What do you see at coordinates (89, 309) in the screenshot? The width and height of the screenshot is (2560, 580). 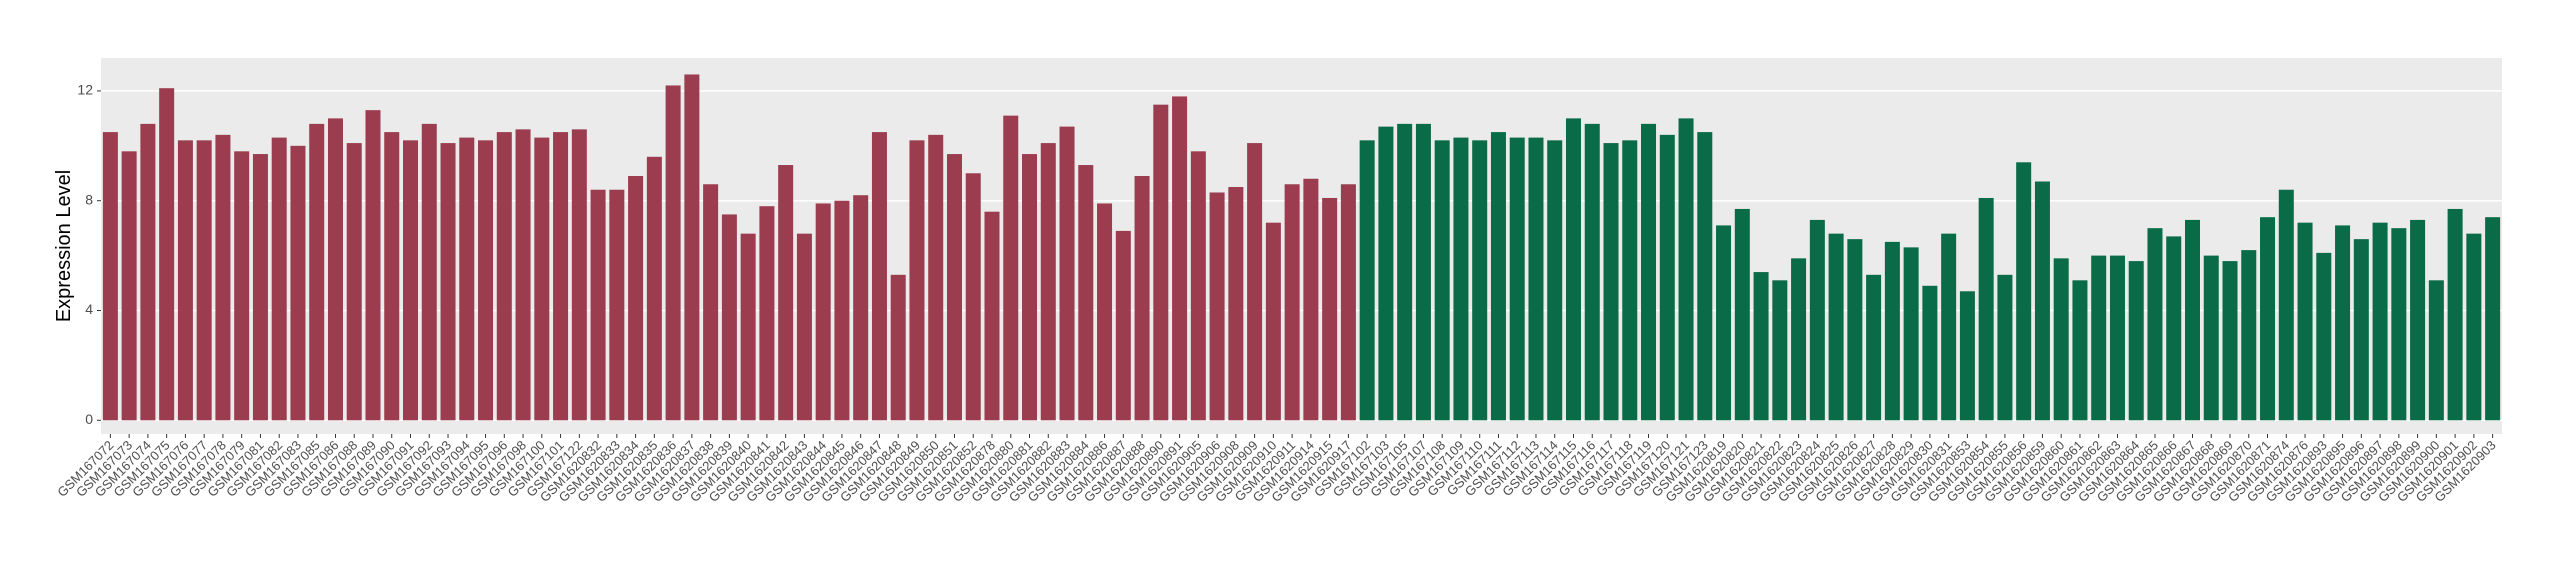 I see `y-tick-label: 4` at bounding box center [89, 309].